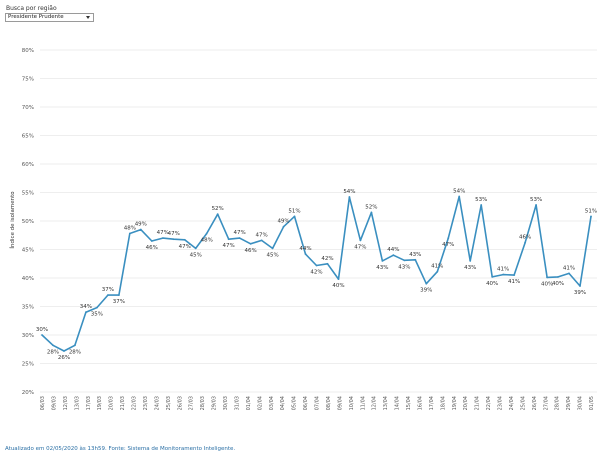  Describe the element at coordinates (501, 403) in the screenshot. I see `x-tick-label: 23/04` at that location.